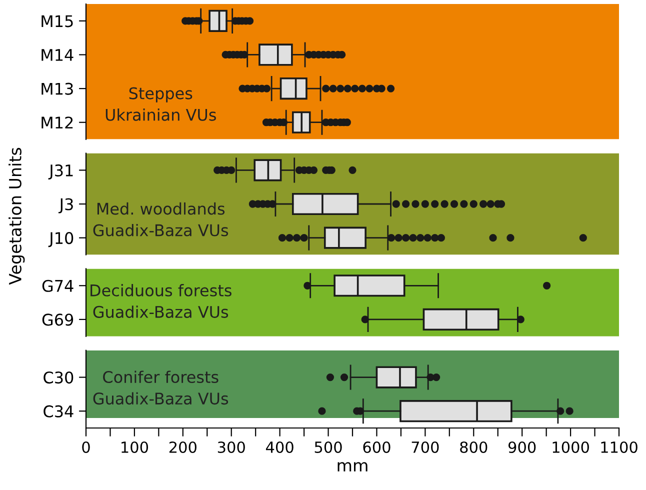  Describe the element at coordinates (570, 447) in the screenshot. I see `x-tick-label: 1000` at that location.